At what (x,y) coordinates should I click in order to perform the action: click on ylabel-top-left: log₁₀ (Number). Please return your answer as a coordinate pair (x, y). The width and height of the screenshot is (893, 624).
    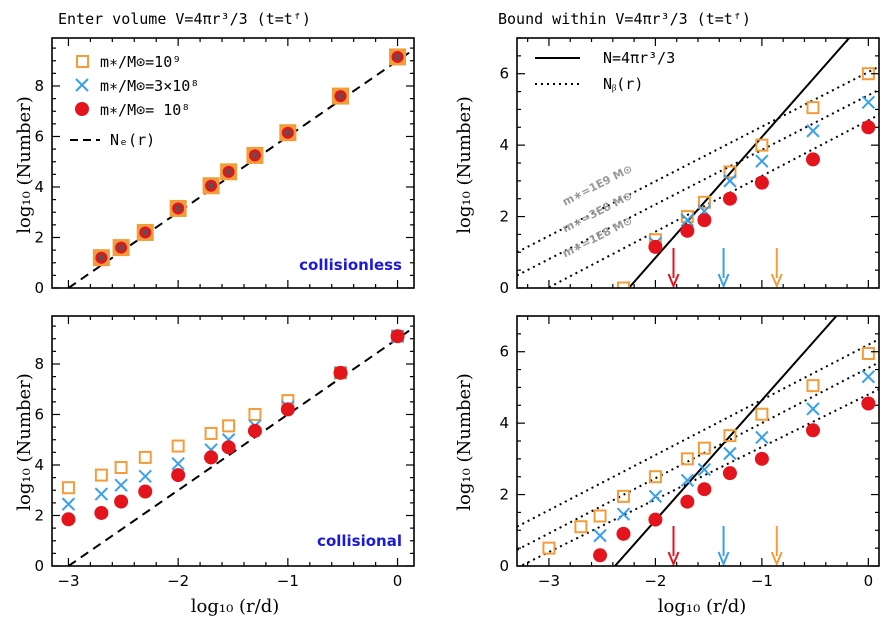
    Looking at the image, I should click on (24, 165).